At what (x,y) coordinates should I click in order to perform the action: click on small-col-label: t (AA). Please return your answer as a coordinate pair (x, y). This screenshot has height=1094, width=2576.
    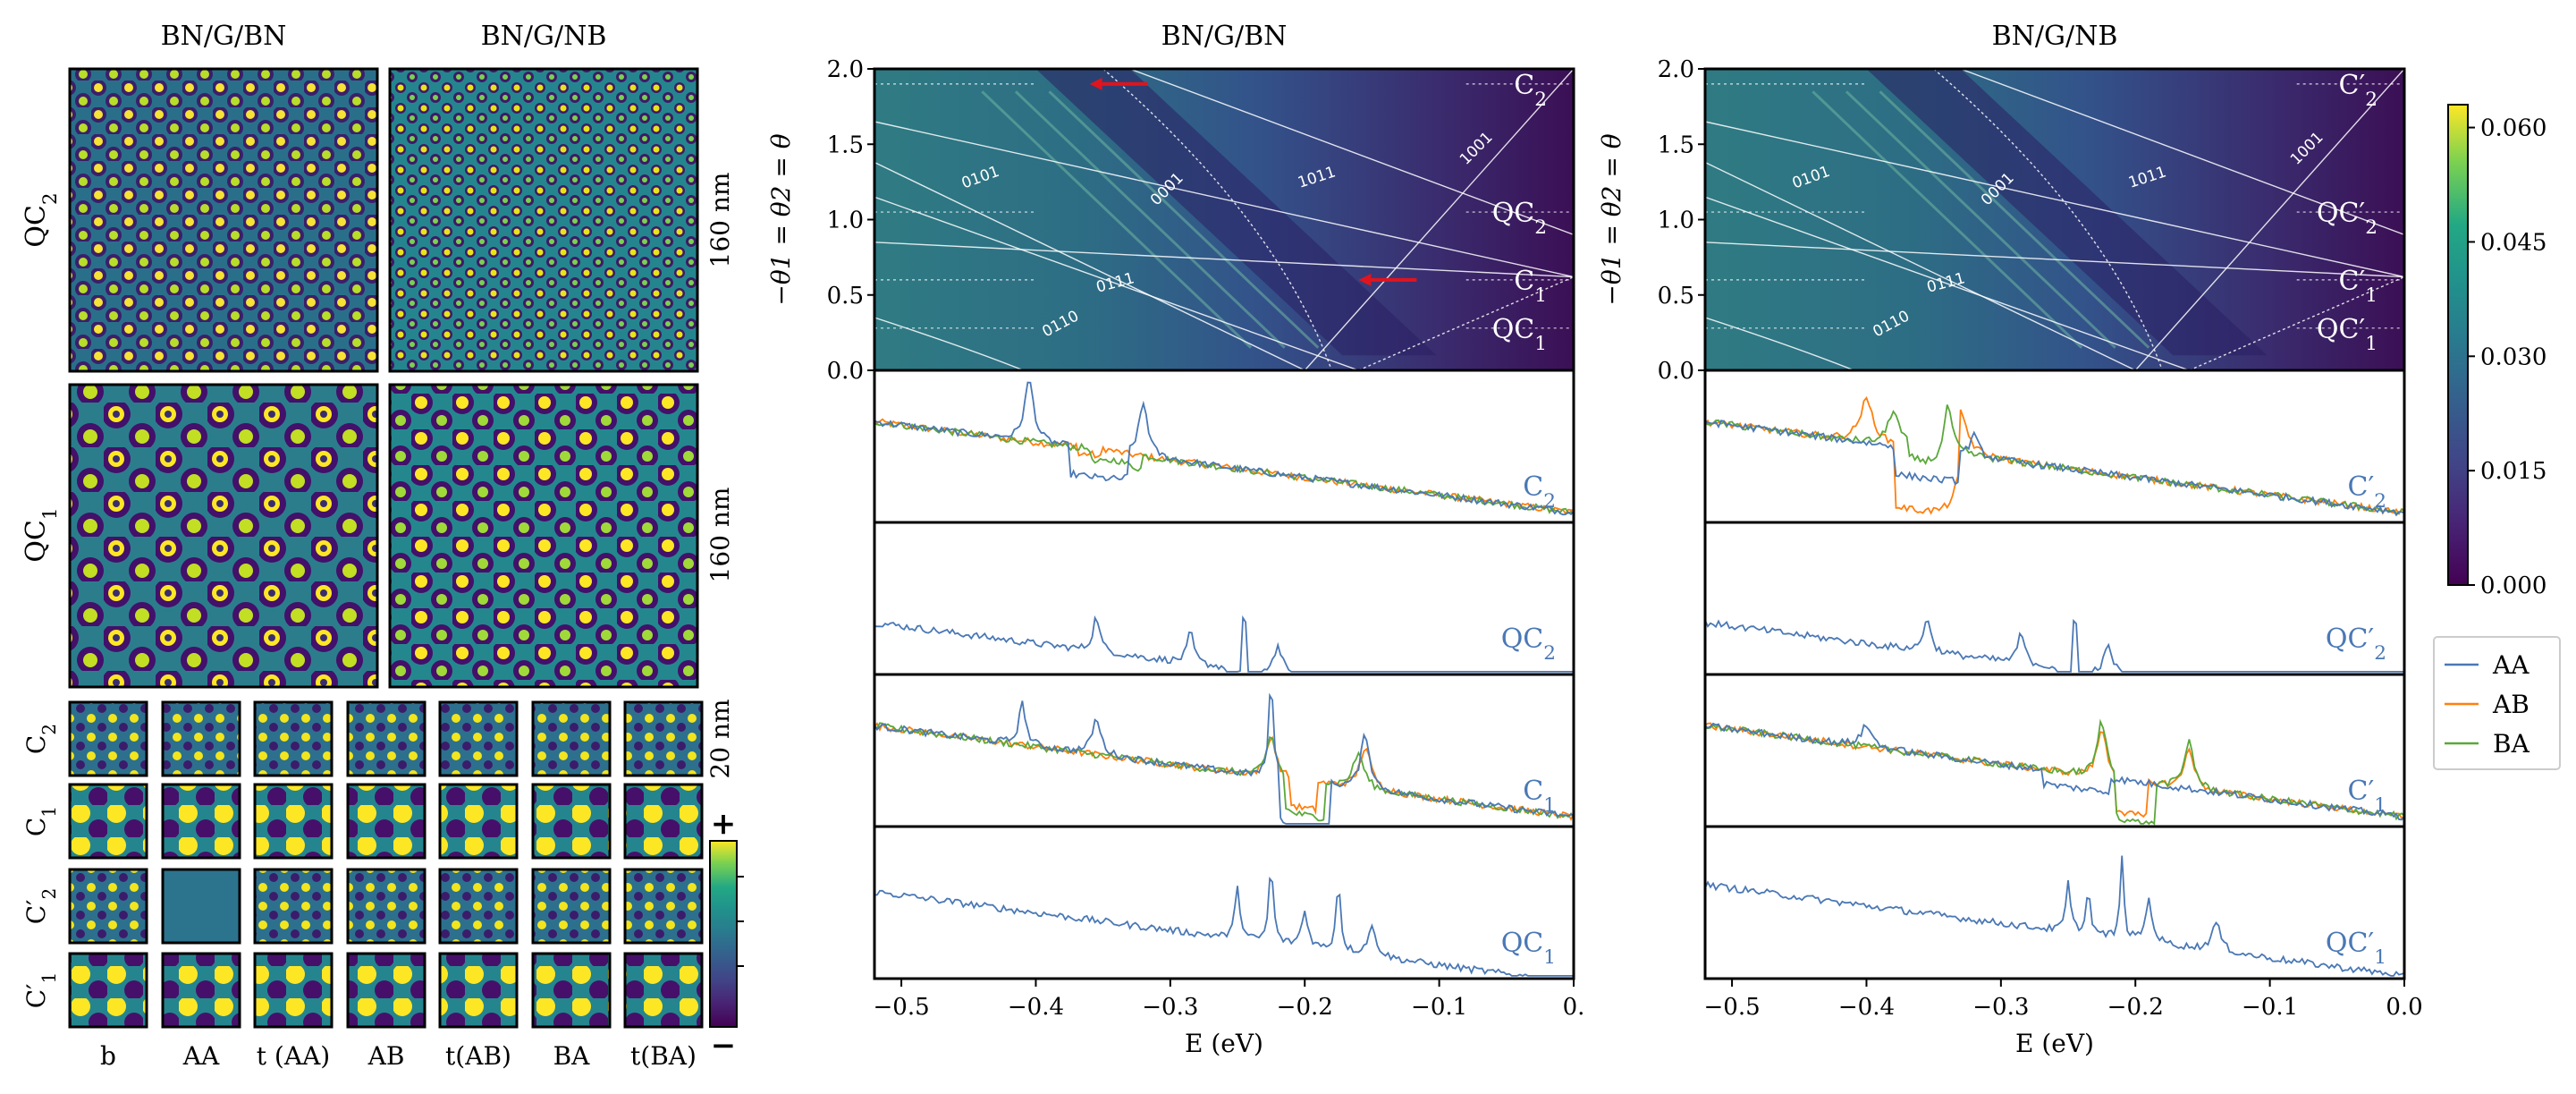
    Looking at the image, I should click on (293, 1056).